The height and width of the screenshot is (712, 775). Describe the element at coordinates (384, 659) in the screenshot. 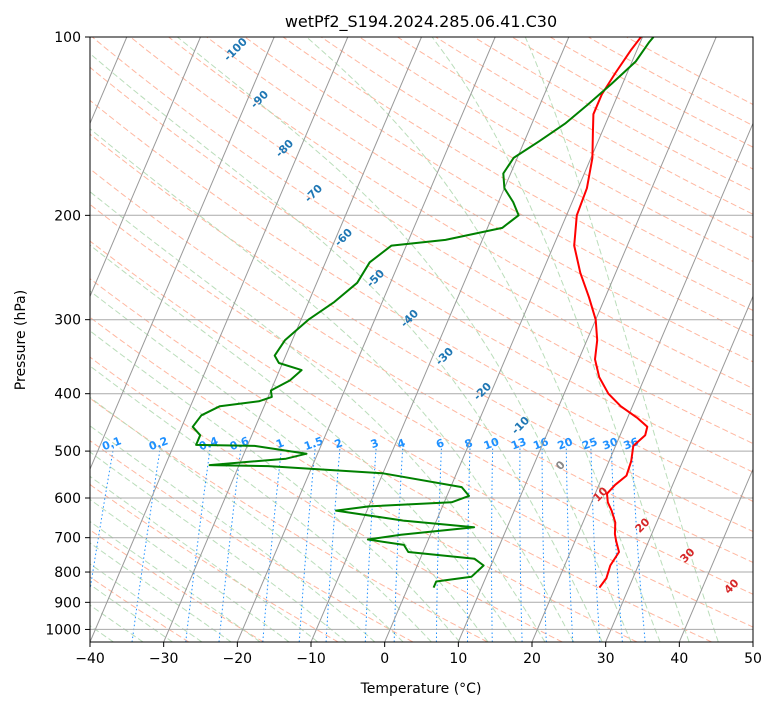

I see `x-tick-label: 0` at that location.